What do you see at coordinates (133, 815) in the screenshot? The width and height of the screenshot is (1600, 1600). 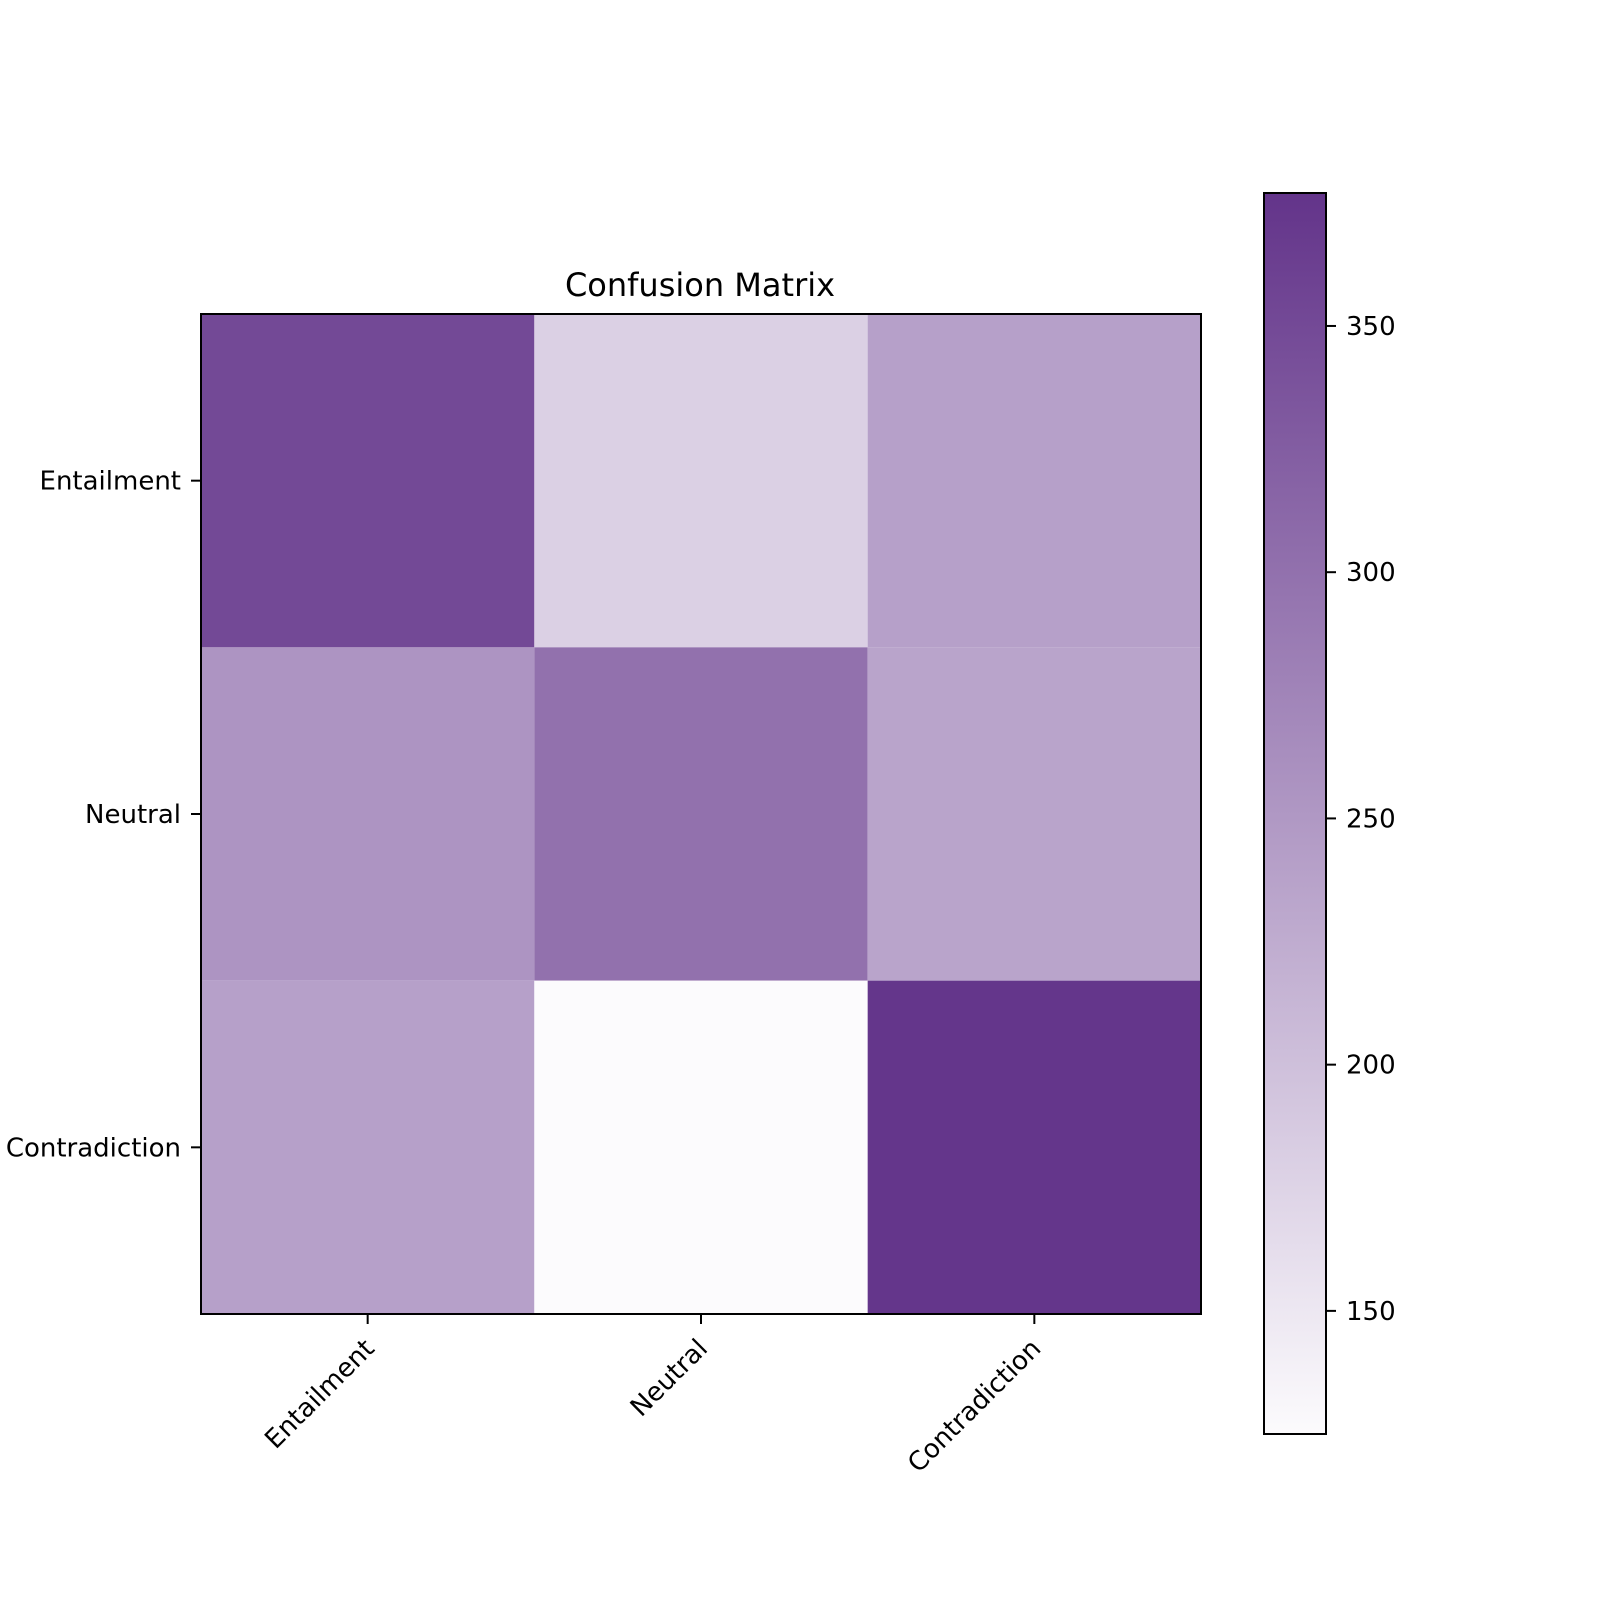 I see `y-tick-label: Neutral` at bounding box center [133, 815].